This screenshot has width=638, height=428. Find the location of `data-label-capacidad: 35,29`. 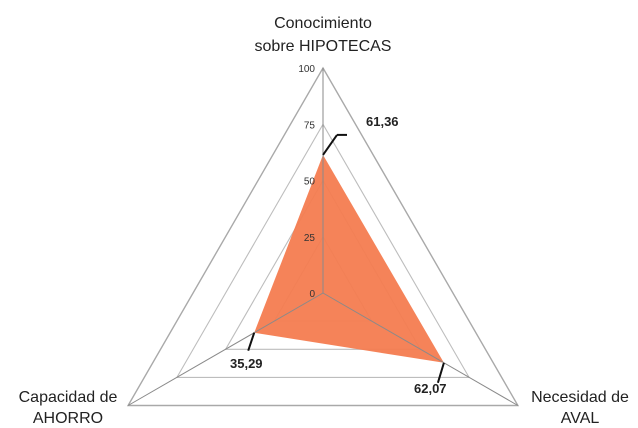

data-label-capacidad: 35,29 is located at coordinates (246, 363).